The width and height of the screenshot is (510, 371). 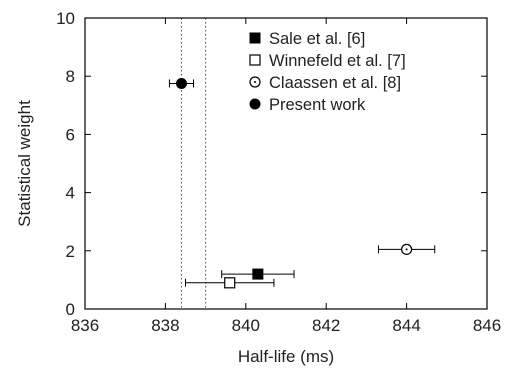 What do you see at coordinates (65, 18) in the screenshot?
I see `y-tick-label: 10` at bounding box center [65, 18].